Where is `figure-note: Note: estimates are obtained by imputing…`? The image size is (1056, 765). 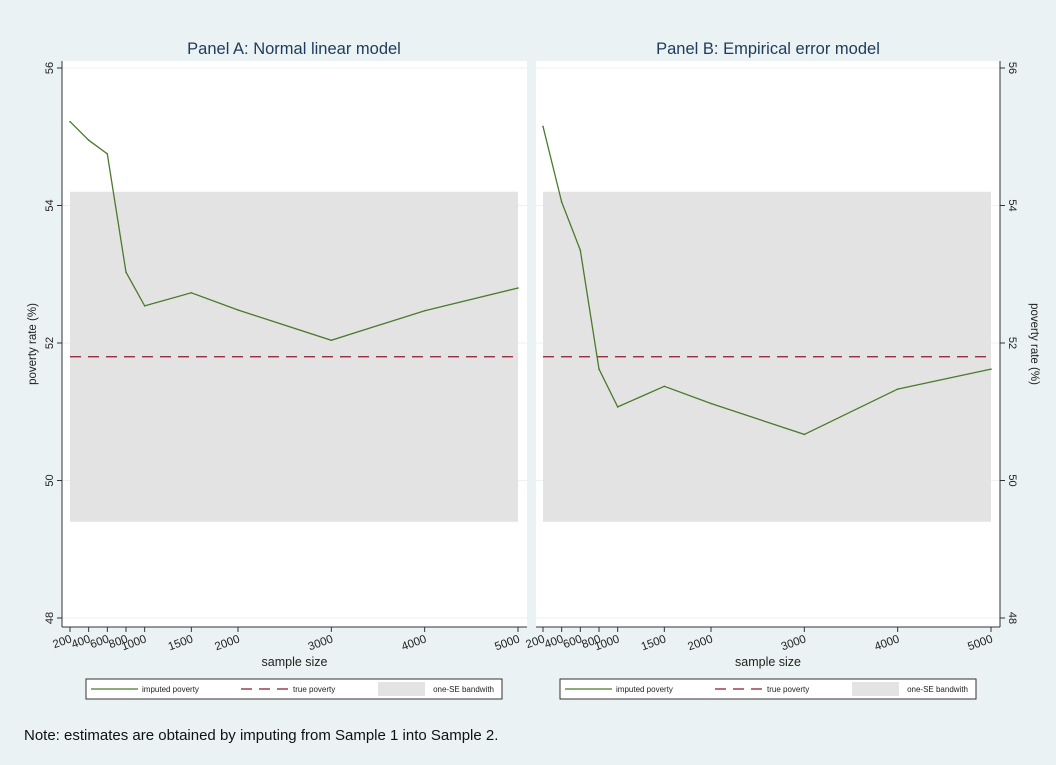 figure-note: Note: estimates are obtained by imputing… is located at coordinates (261, 735).